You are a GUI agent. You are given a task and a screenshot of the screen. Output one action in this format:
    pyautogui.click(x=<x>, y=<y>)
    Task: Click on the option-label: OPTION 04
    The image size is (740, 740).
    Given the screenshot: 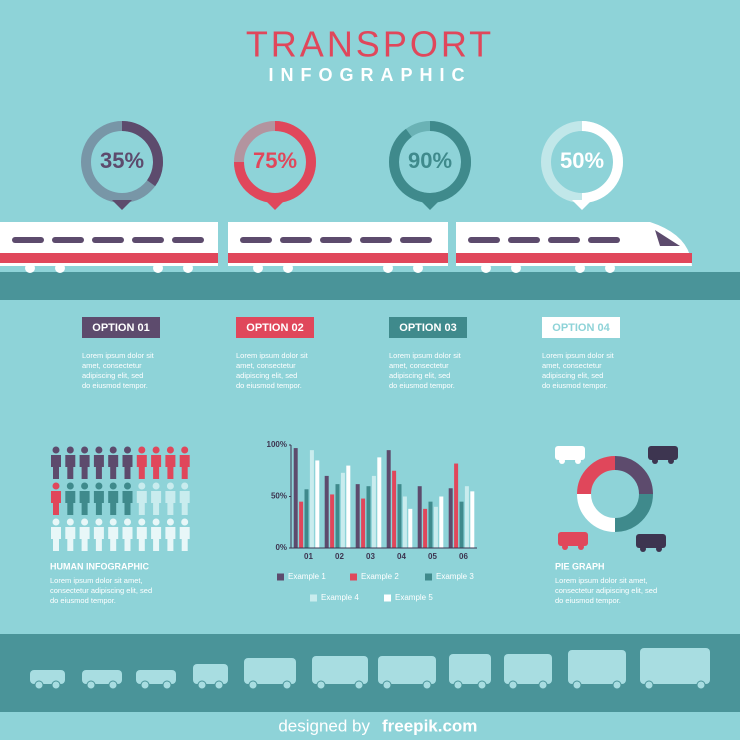 What is the action you would take?
    pyautogui.click(x=581, y=328)
    